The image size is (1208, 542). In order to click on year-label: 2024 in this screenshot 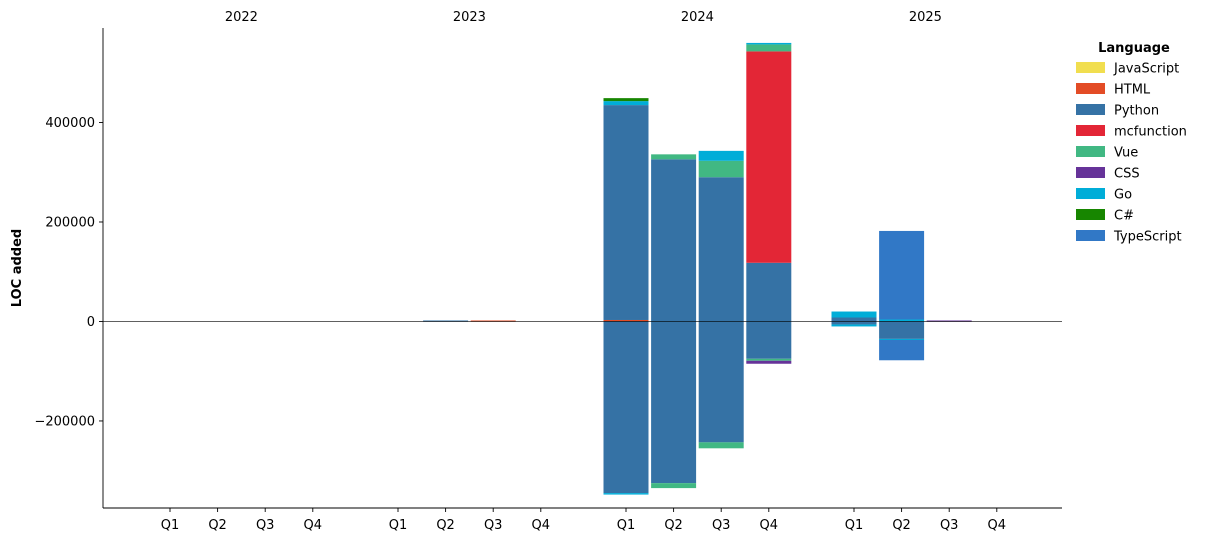, I will do `click(697, 17)`.